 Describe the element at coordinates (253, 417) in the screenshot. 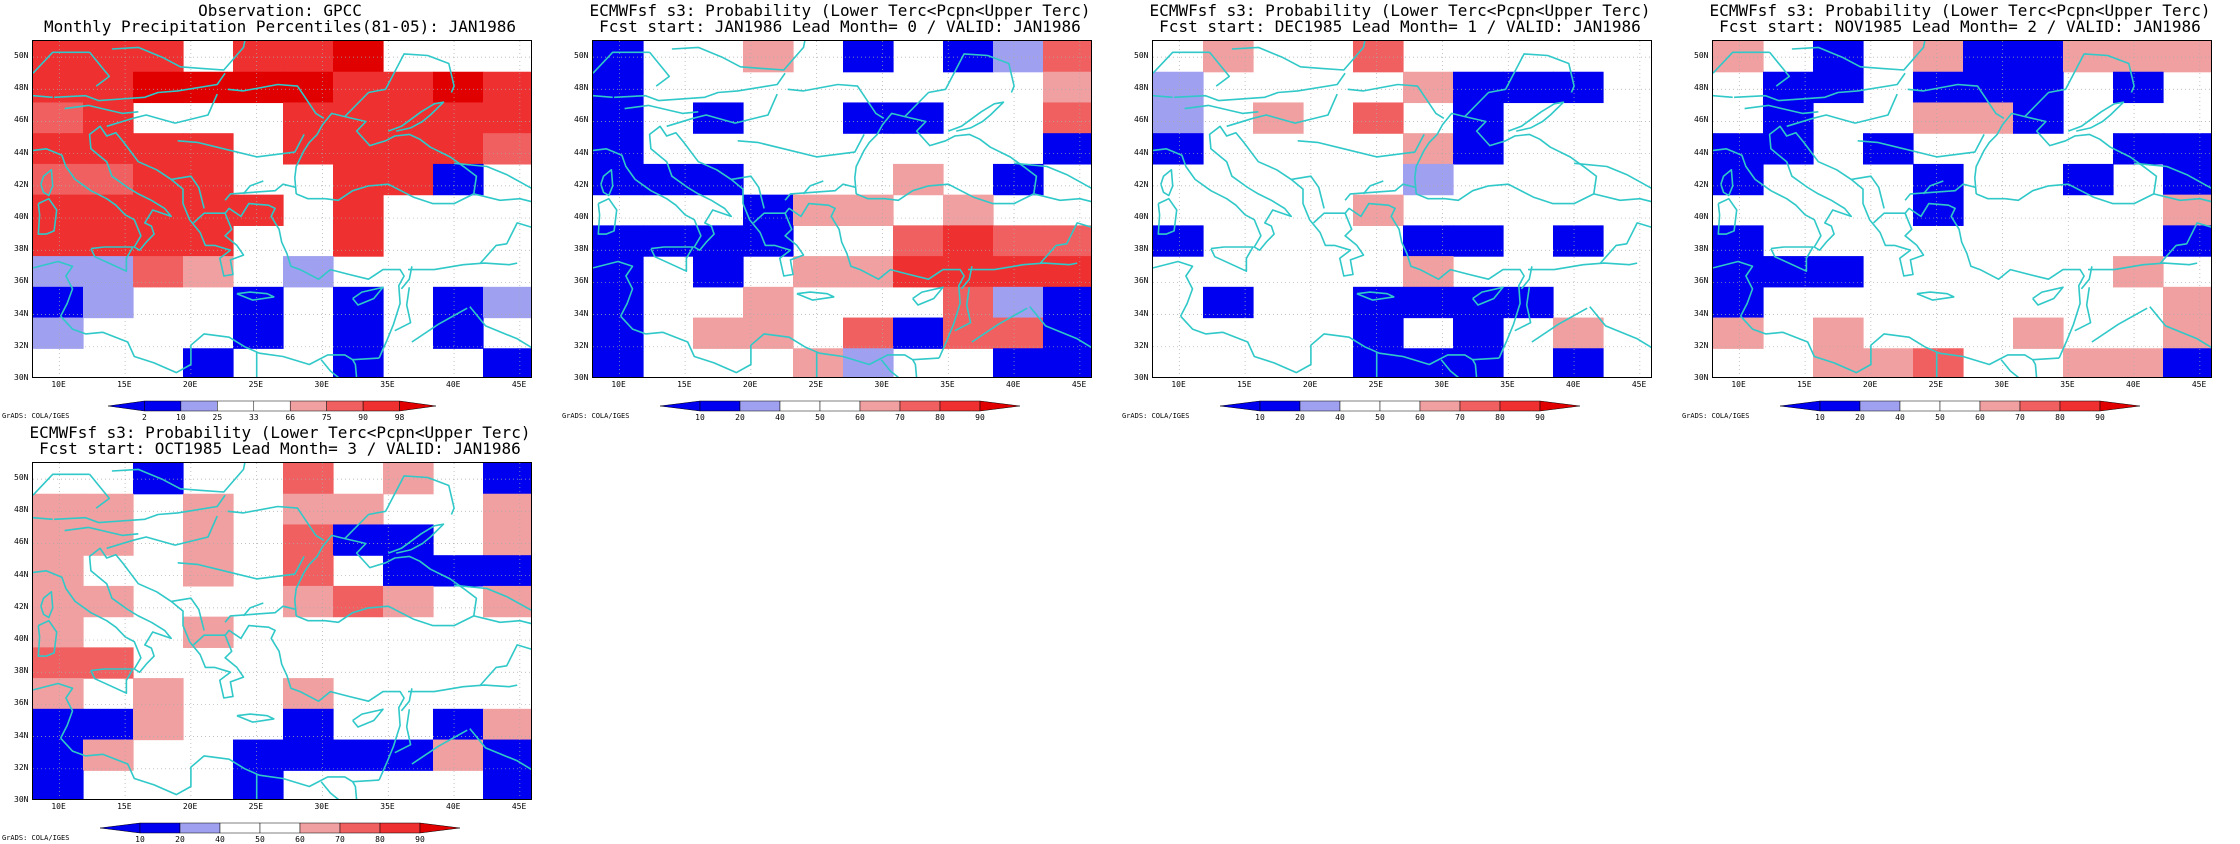

I see `colorbar-tick-label: 33` at that location.